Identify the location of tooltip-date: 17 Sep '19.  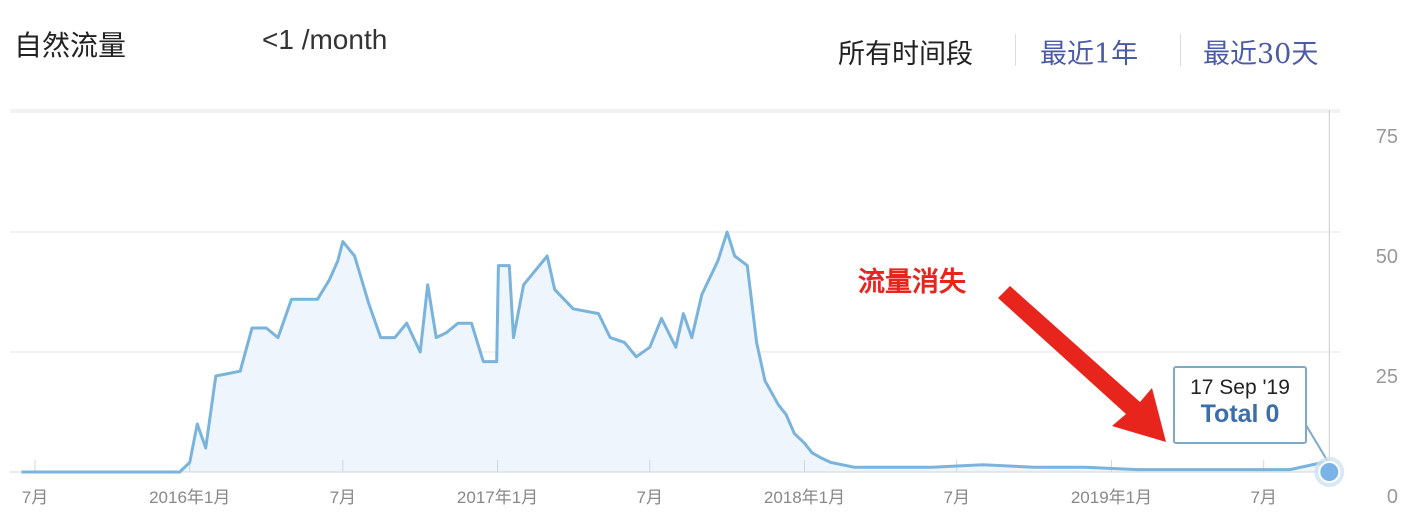
(1240, 387).